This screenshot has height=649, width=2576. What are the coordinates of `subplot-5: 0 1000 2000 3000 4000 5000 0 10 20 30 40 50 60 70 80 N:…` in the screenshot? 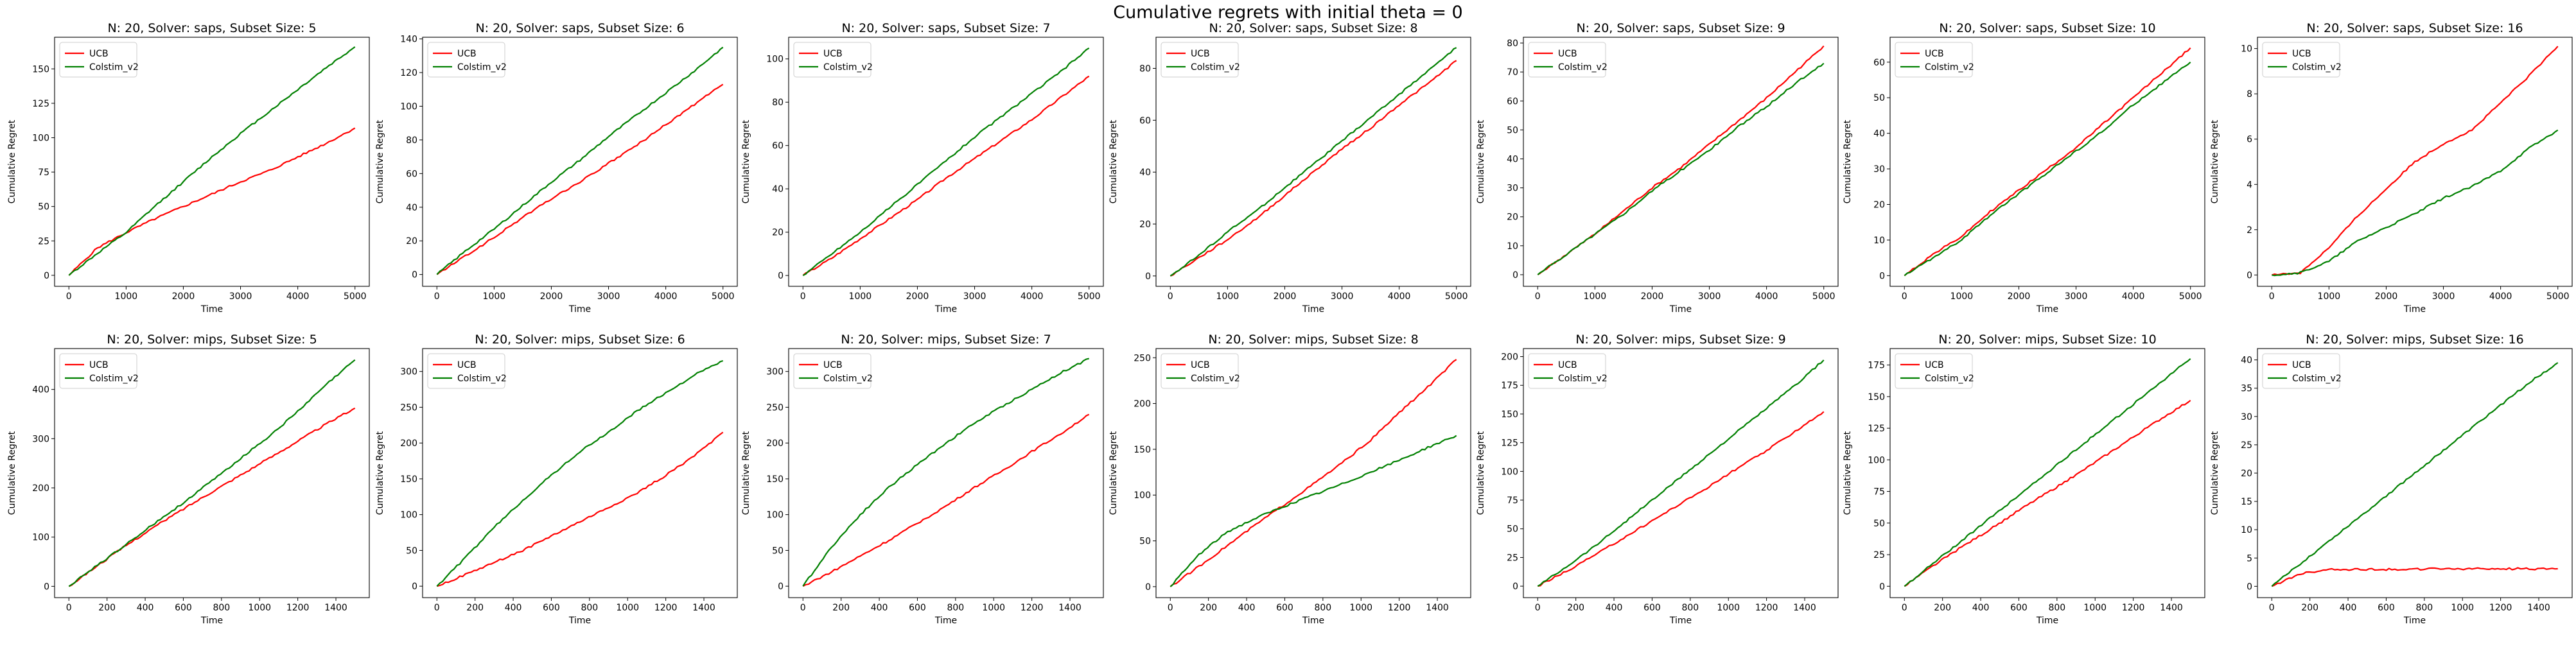 It's located at (1657, 168).